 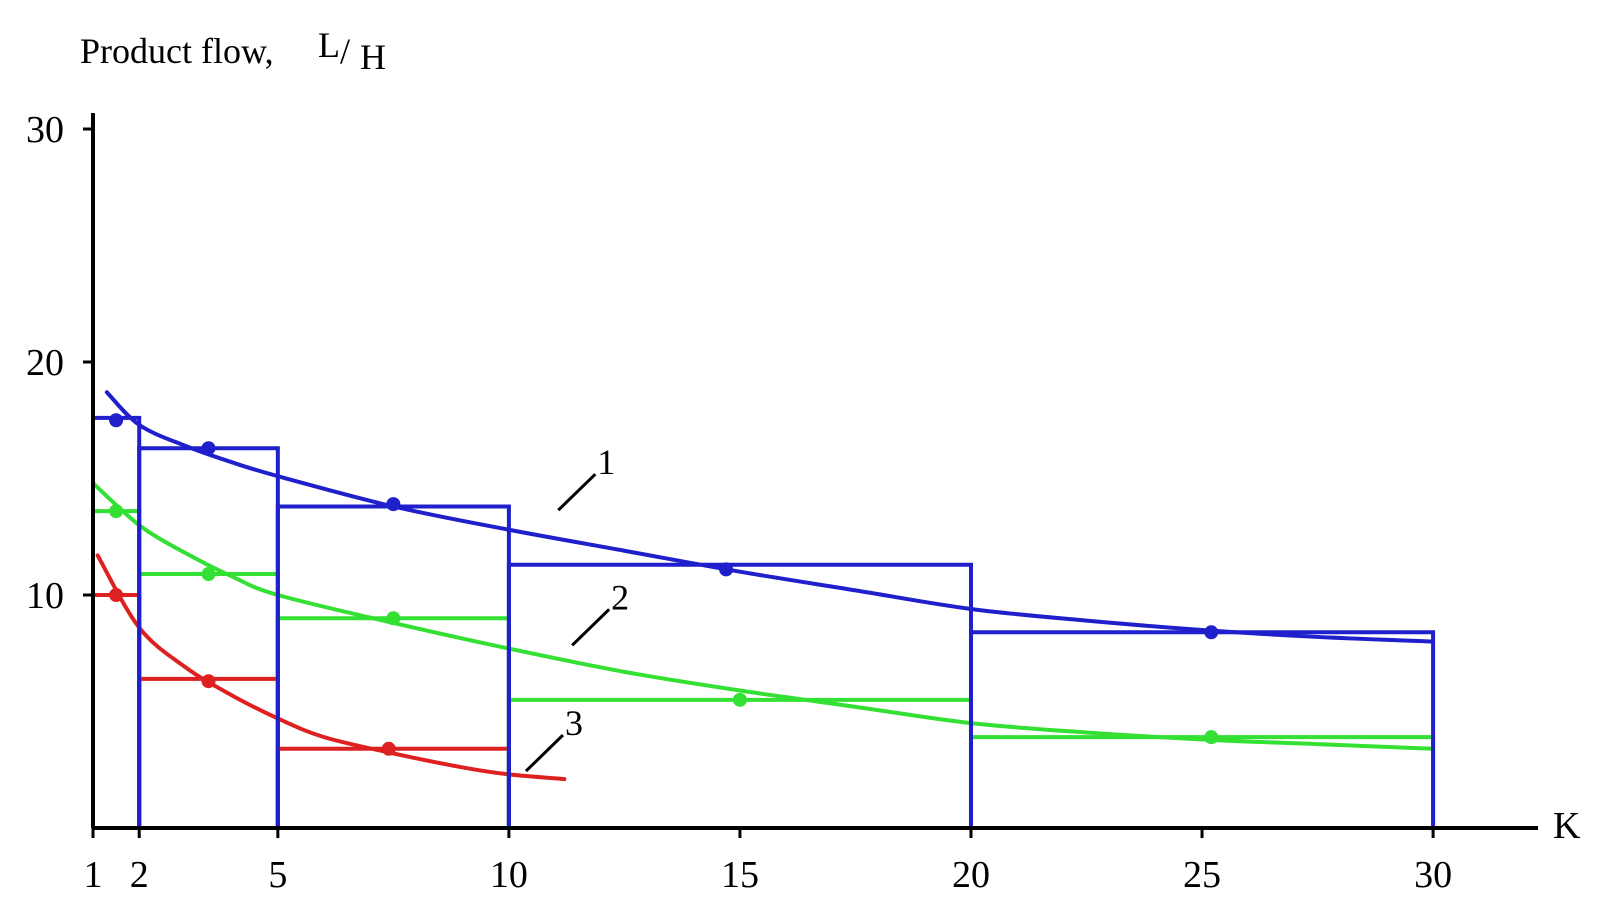 I want to click on series-3-label: 3, so click(x=574, y=723).